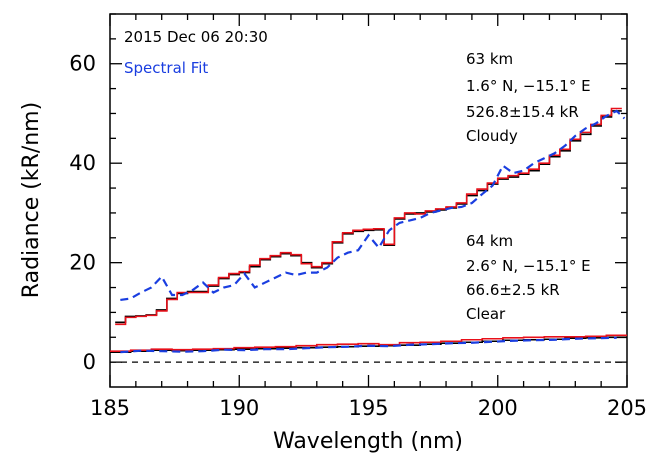 The width and height of the screenshot is (651, 461). What do you see at coordinates (368, 441) in the screenshot?
I see `x-axis-label: Wavelength (nm)` at bounding box center [368, 441].